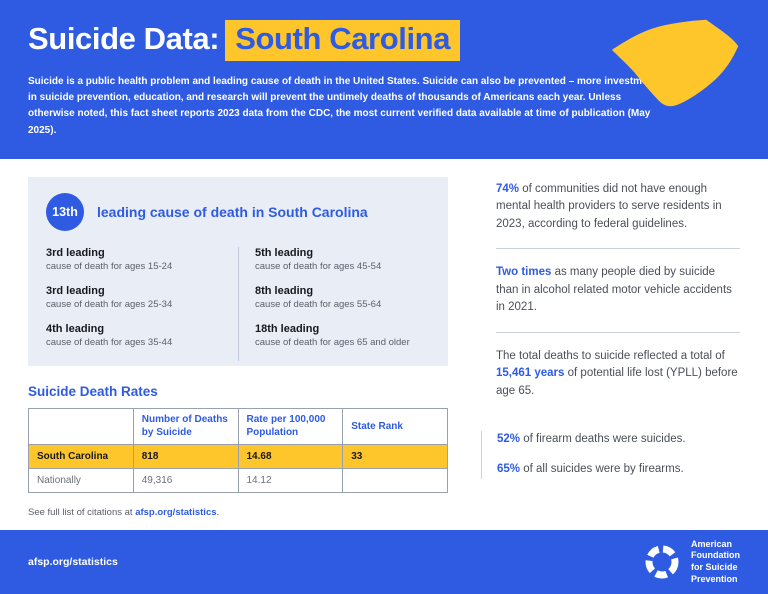  Describe the element at coordinates (185, 426) in the screenshot. I see `column-header-deaths: Number of Deaths by Suicide` at that location.